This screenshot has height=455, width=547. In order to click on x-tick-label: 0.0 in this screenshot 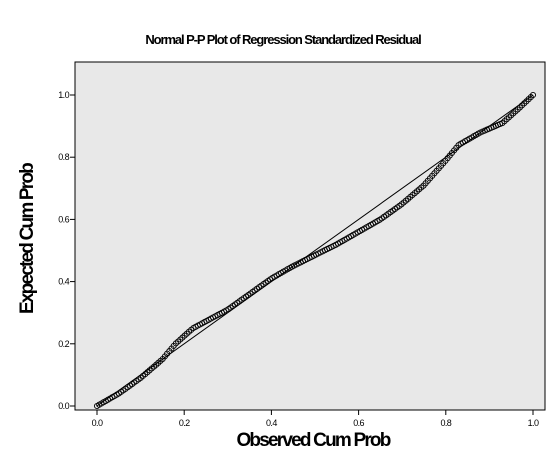, I will do `click(97, 423)`.